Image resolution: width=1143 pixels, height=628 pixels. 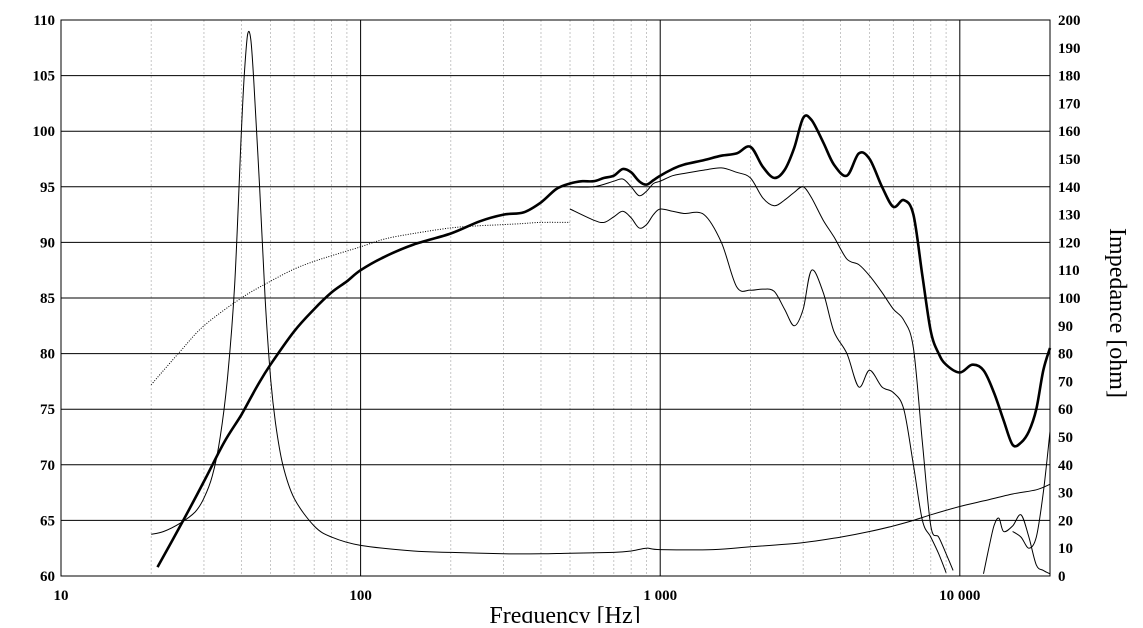 I want to click on y-left-tick-label: 90, so click(x=47, y=243).